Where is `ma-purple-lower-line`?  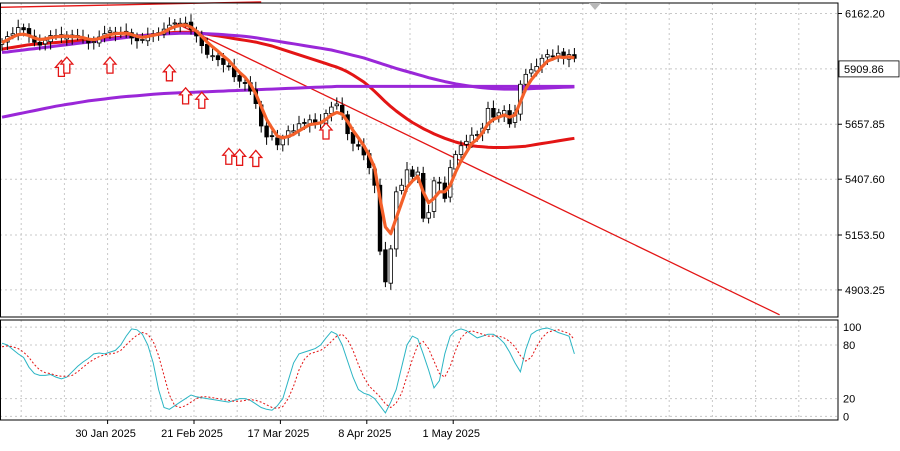 ma-purple-lower-line is located at coordinates (288, 101).